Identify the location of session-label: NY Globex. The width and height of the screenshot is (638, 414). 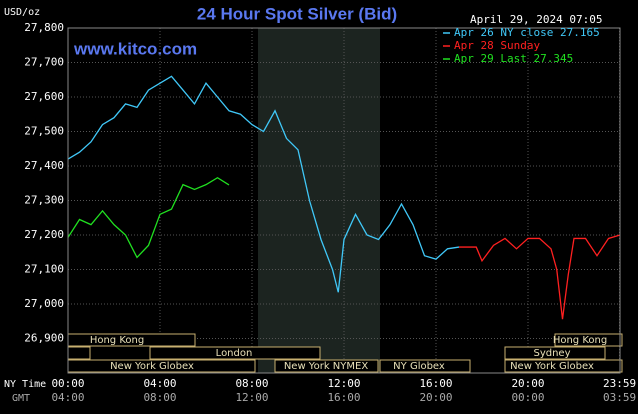
(419, 366).